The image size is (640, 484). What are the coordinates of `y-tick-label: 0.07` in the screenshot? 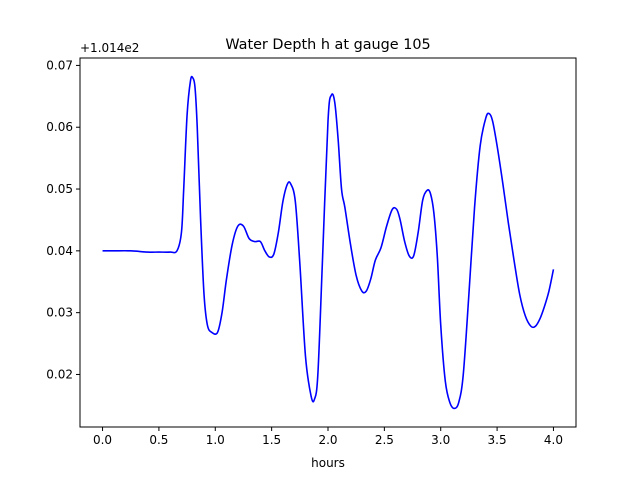 It's located at (59, 65).